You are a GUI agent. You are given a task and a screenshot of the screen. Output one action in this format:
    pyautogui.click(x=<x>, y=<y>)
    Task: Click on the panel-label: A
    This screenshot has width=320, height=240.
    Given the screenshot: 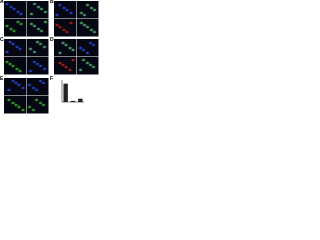 What is the action you would take?
    pyautogui.click(x=2, y=2)
    